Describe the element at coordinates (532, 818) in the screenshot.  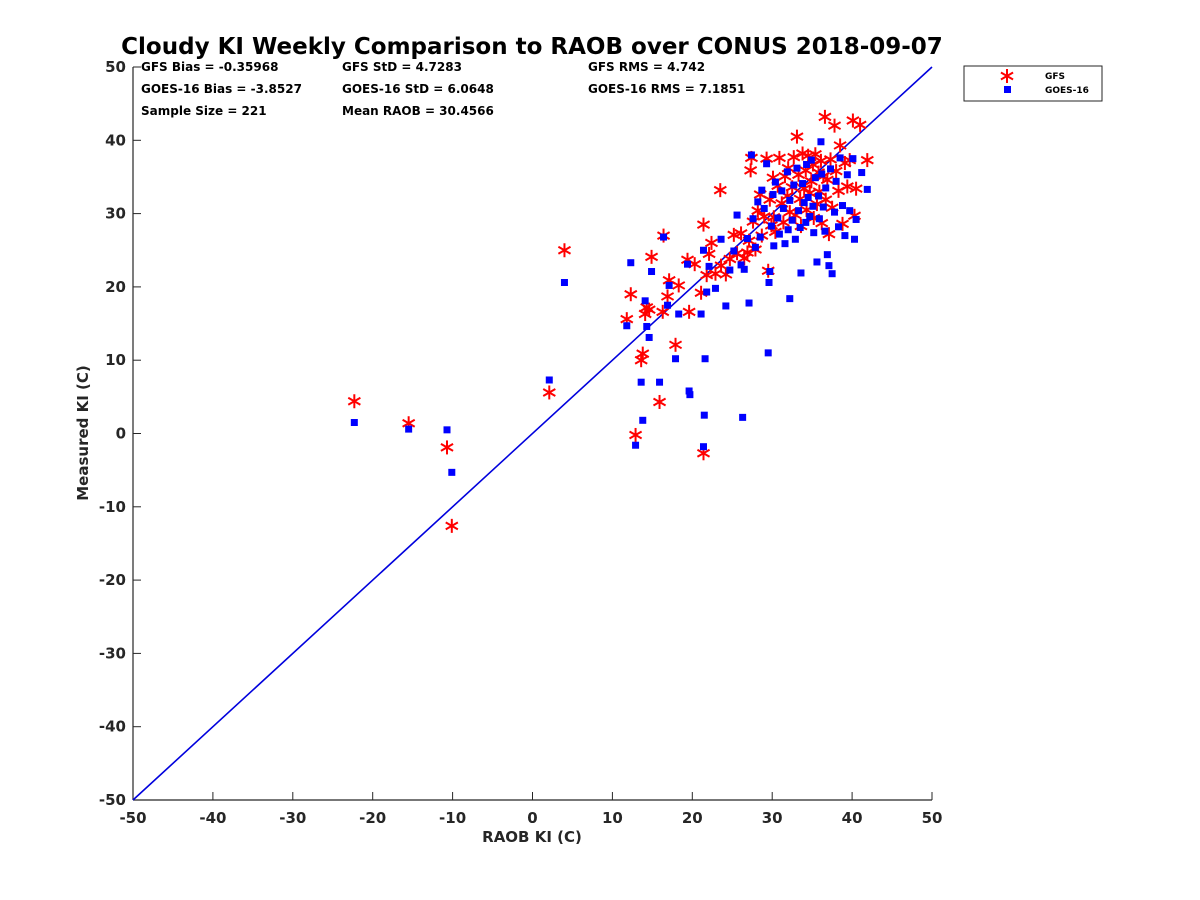
I see `x-tick-label: 0` at that location.